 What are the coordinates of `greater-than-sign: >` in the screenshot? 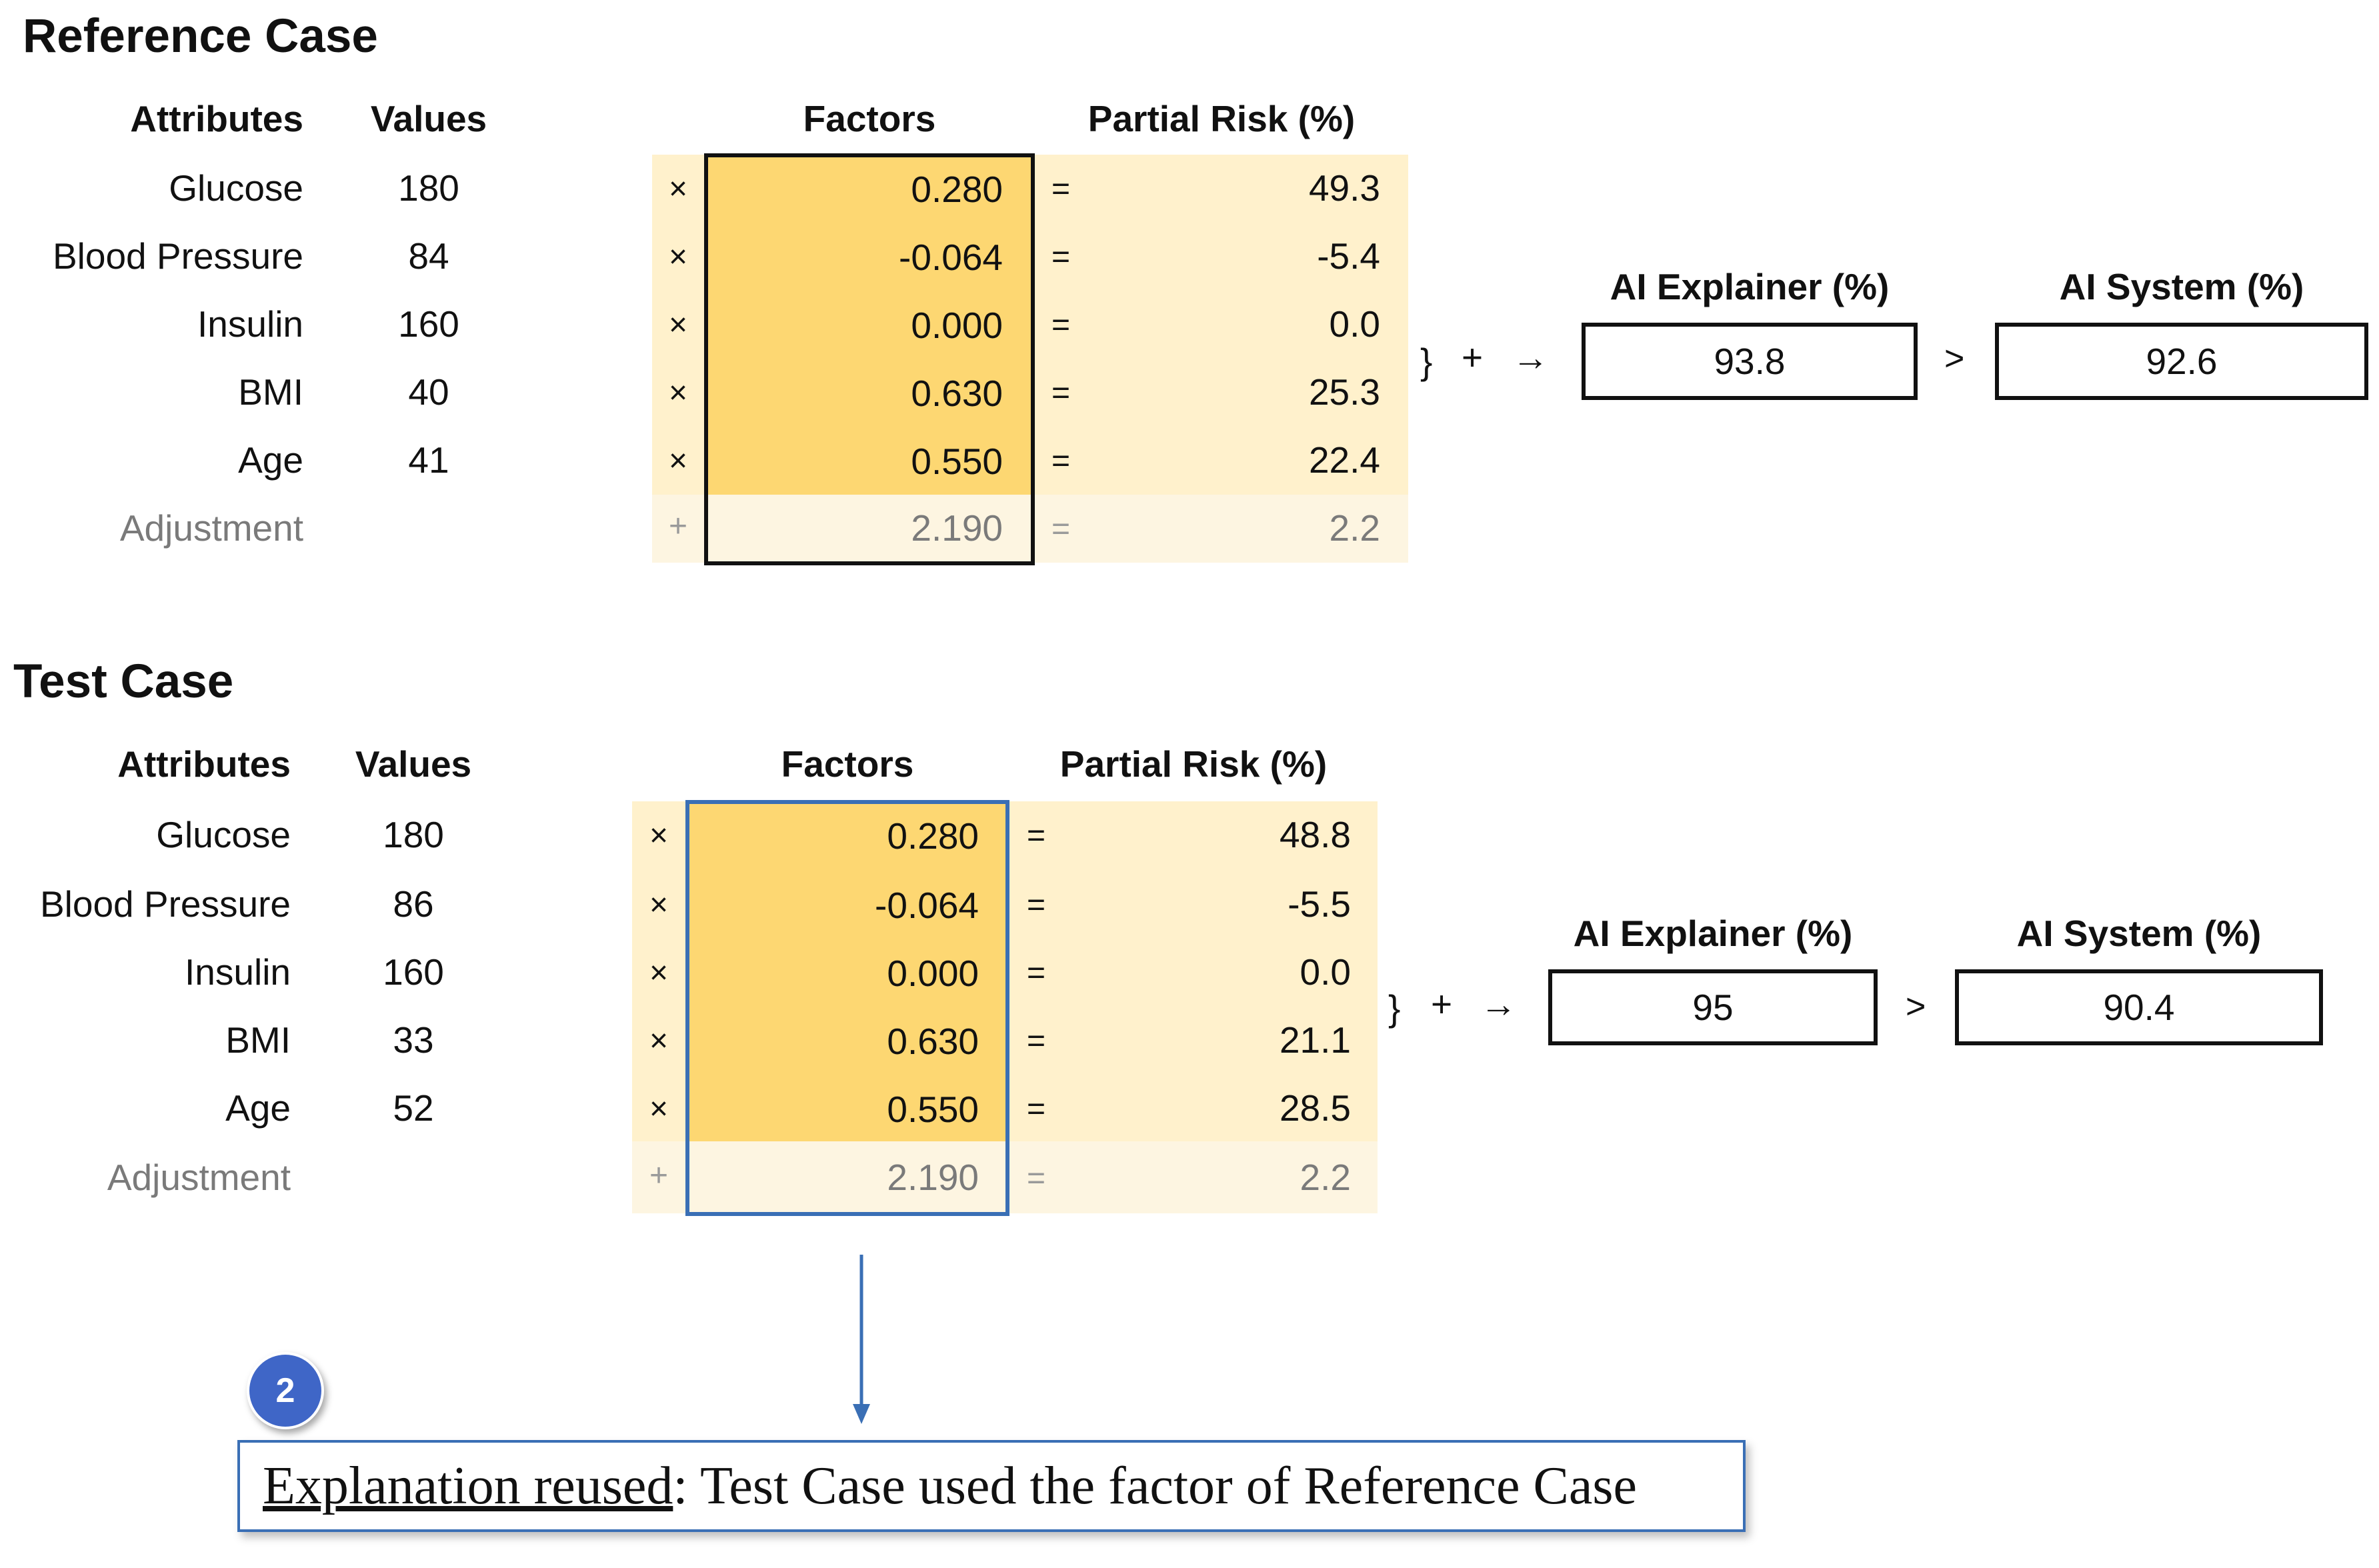 It's located at (1916, 1006).